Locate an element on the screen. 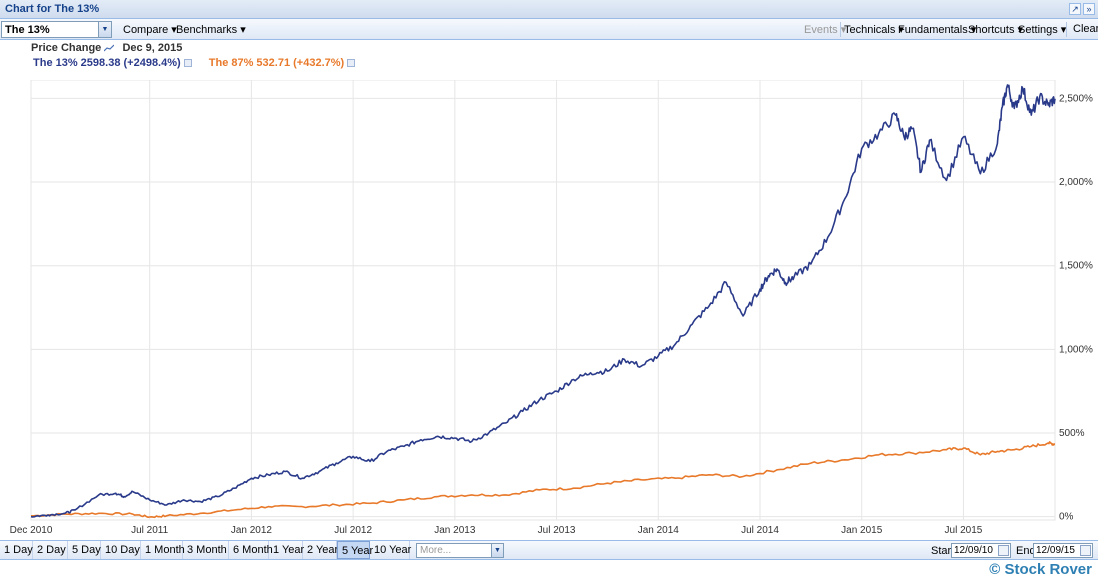 The width and height of the screenshot is (1098, 581). benchmarks-menu: Benchmarks ▾ is located at coordinates (211, 30).